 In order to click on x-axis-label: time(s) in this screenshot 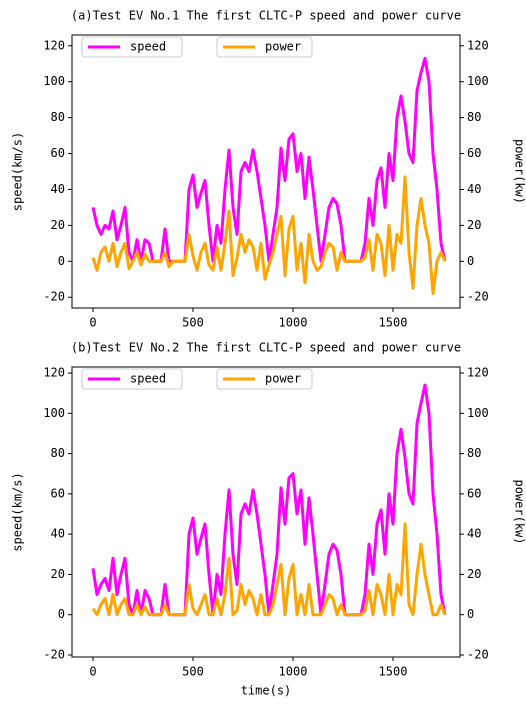, I will do `click(266, 691)`.